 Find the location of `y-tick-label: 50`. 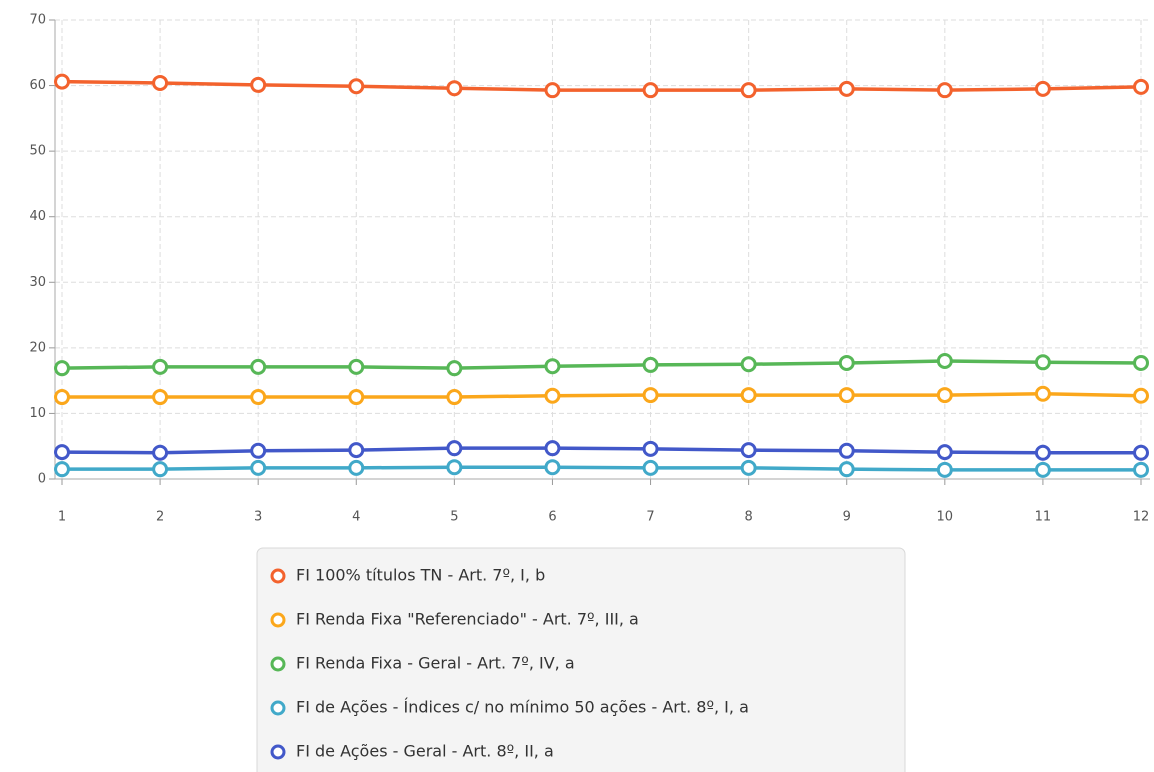

y-tick-label: 50 is located at coordinates (37, 151).